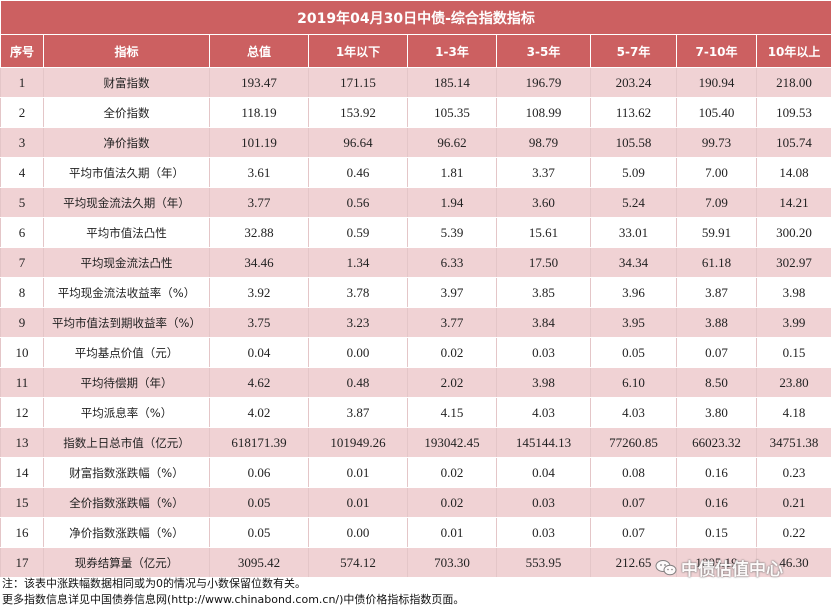  I want to click on 5-7y-value: 34.34, so click(634, 263).